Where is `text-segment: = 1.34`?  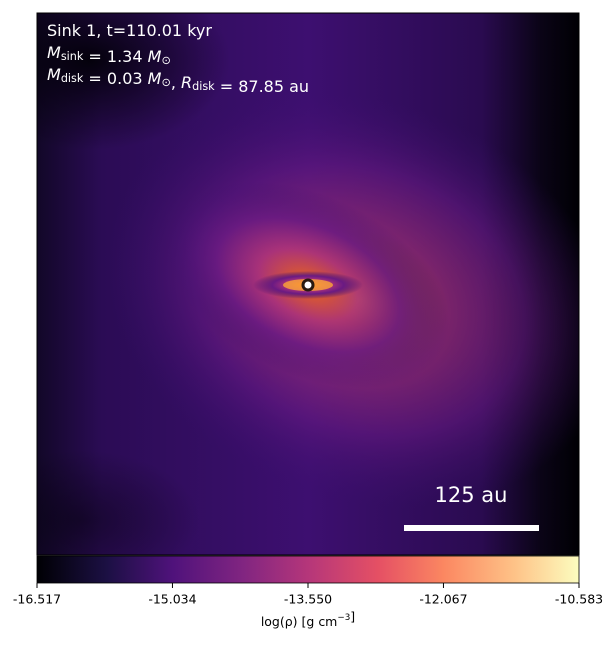 text-segment: = 1.34 is located at coordinates (115, 56).